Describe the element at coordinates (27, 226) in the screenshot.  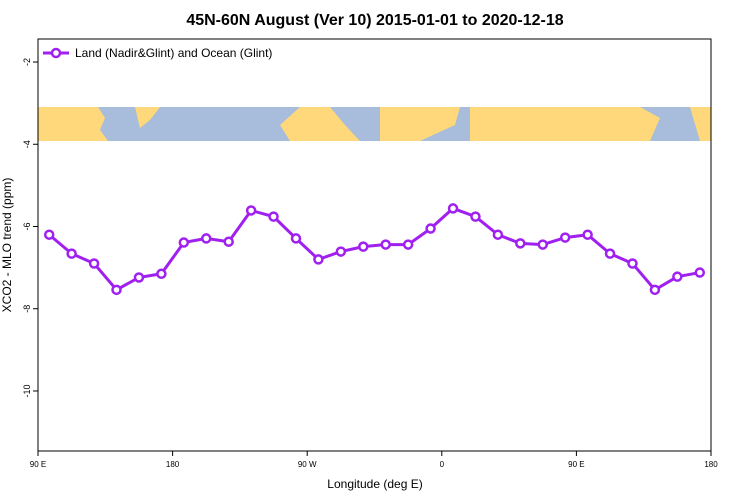
I see `y-tick-label: -6` at that location.